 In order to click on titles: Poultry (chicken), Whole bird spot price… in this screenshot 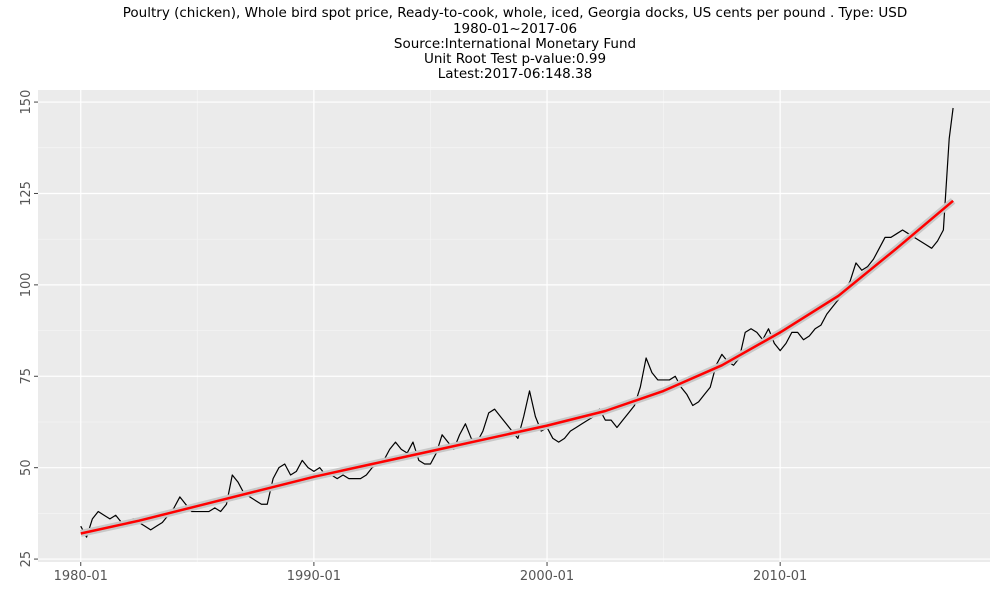, I will do `click(515, 43)`.